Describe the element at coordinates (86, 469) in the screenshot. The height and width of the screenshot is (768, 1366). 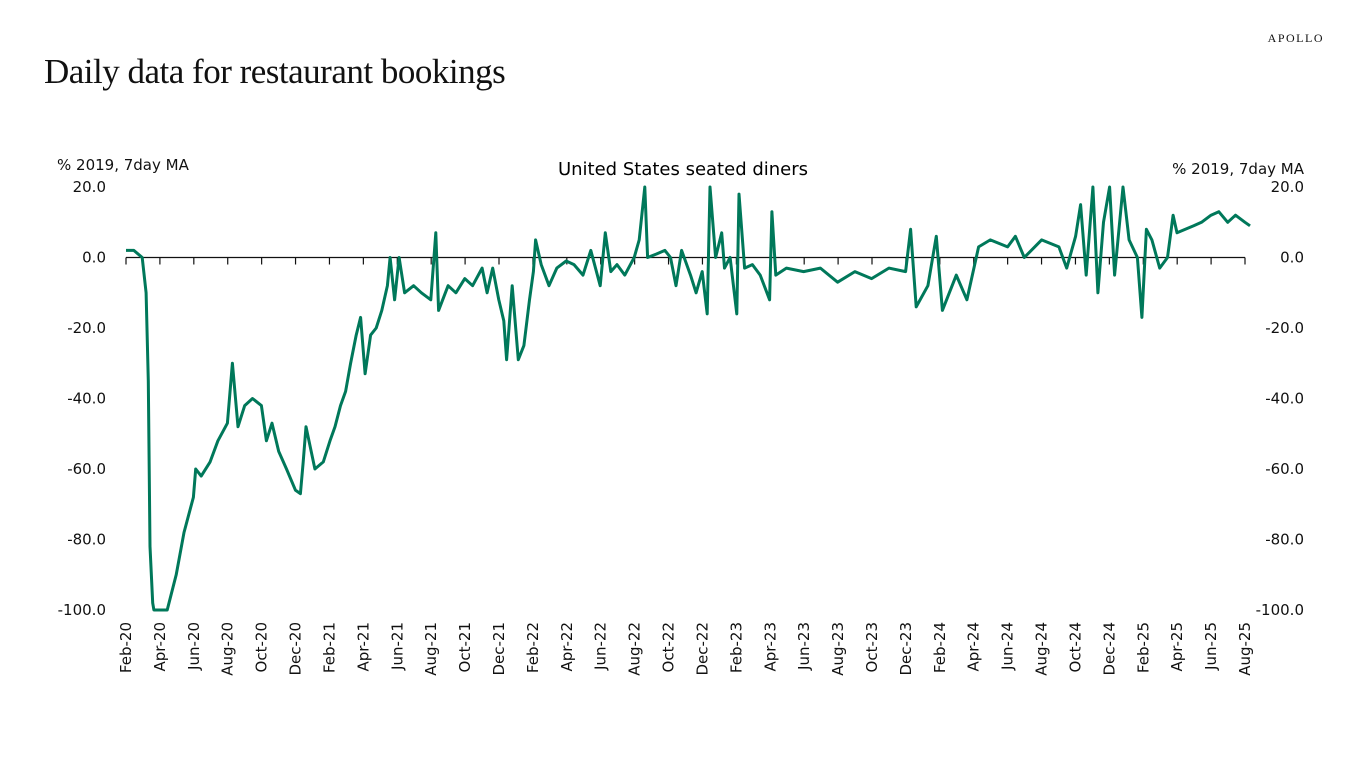
I see `y-tick-label-left: -60.0` at that location.